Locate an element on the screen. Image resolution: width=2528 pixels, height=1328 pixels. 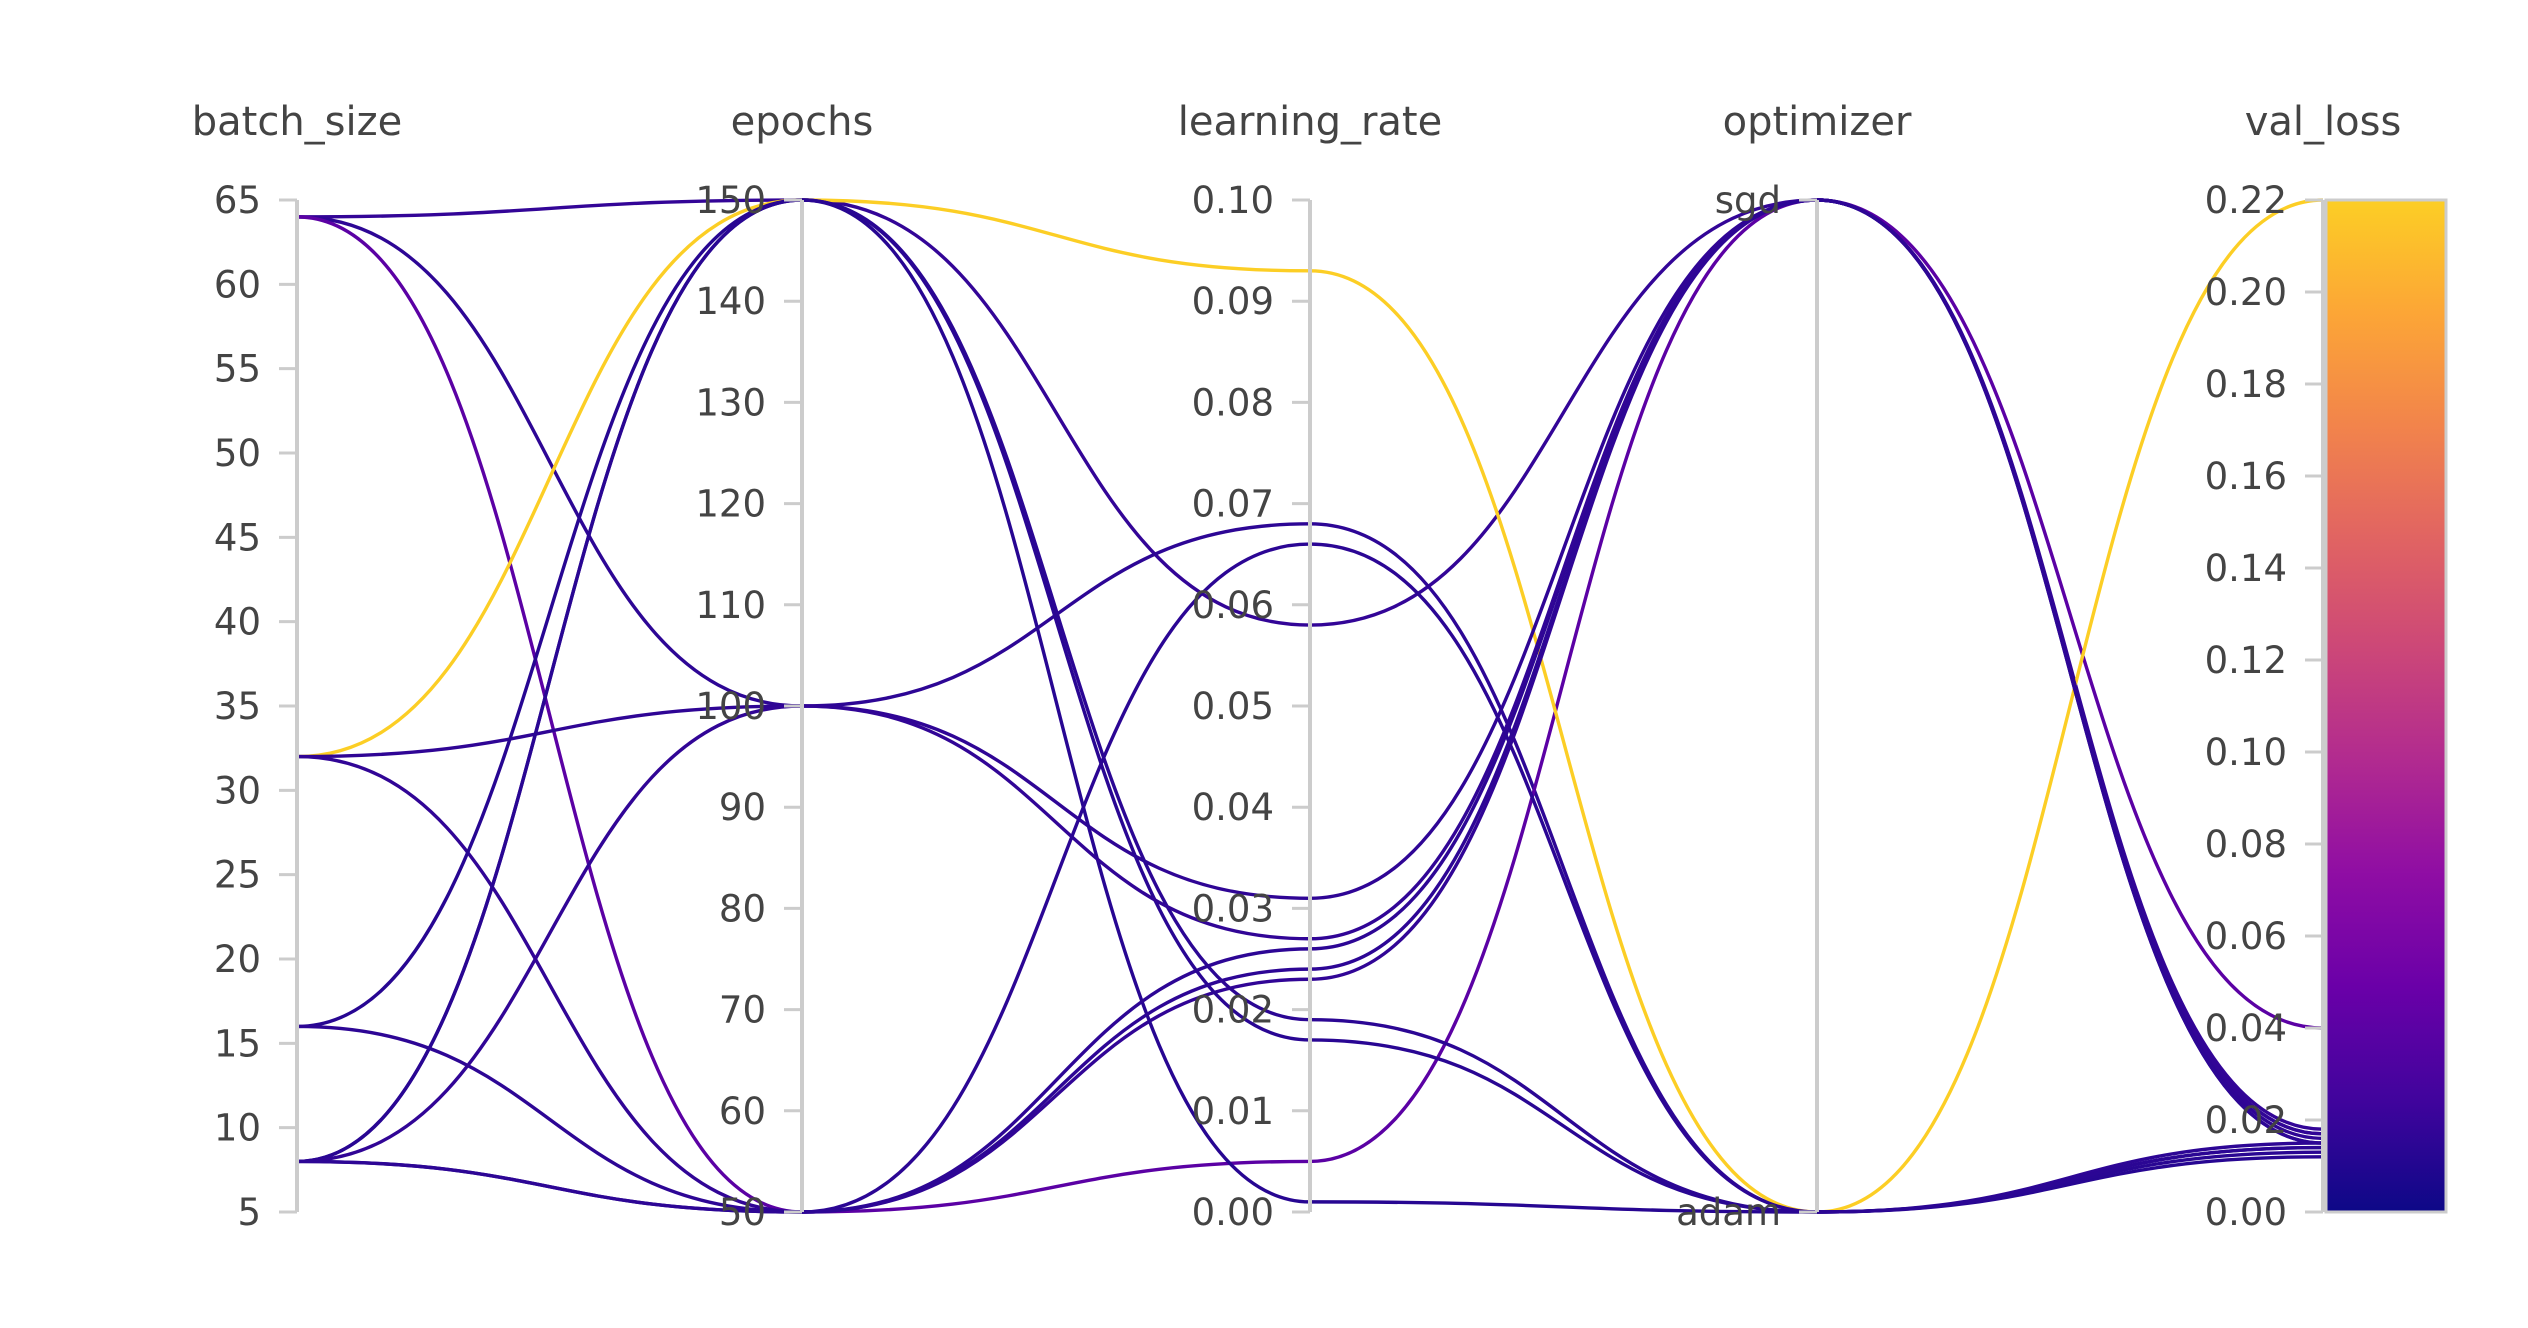
tick-label: 30 is located at coordinates (237, 790).